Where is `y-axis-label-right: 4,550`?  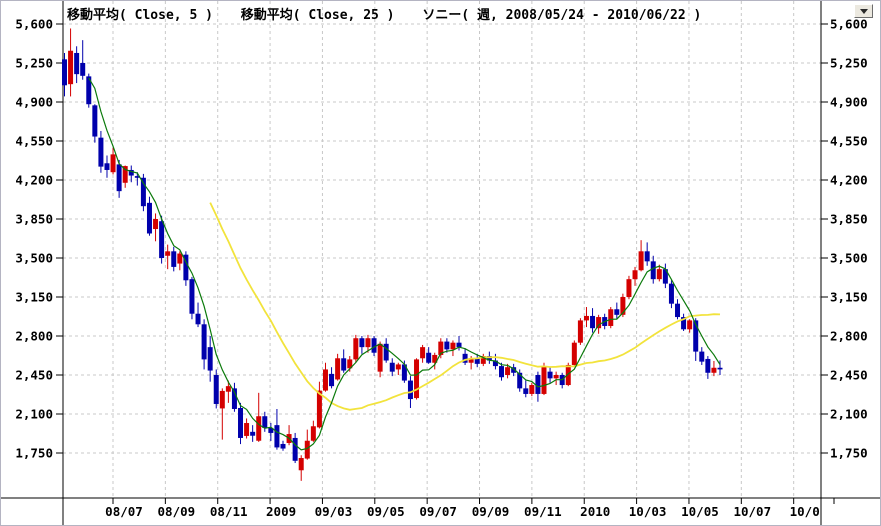 y-axis-label-right: 4,550 is located at coordinates (849, 141).